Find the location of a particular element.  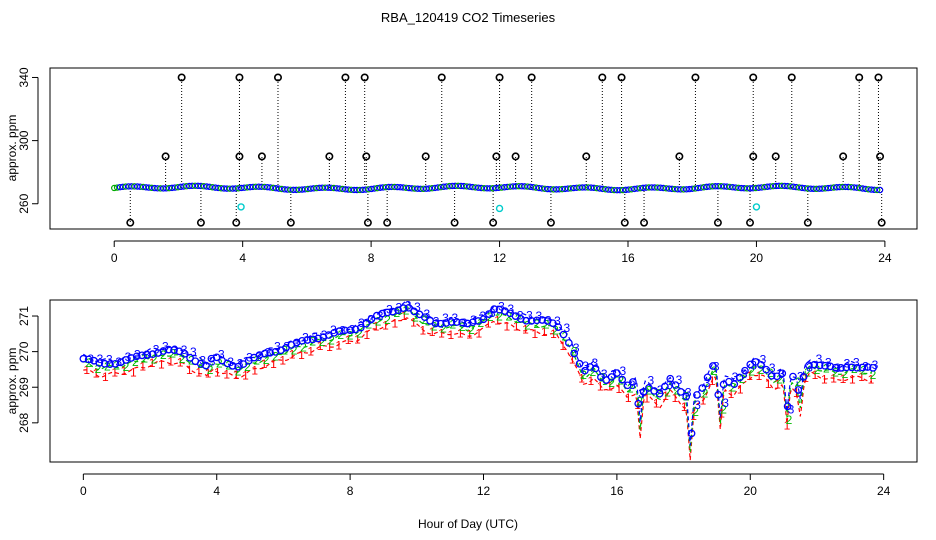

top-x-tick-label: 12 is located at coordinates (500, 258).